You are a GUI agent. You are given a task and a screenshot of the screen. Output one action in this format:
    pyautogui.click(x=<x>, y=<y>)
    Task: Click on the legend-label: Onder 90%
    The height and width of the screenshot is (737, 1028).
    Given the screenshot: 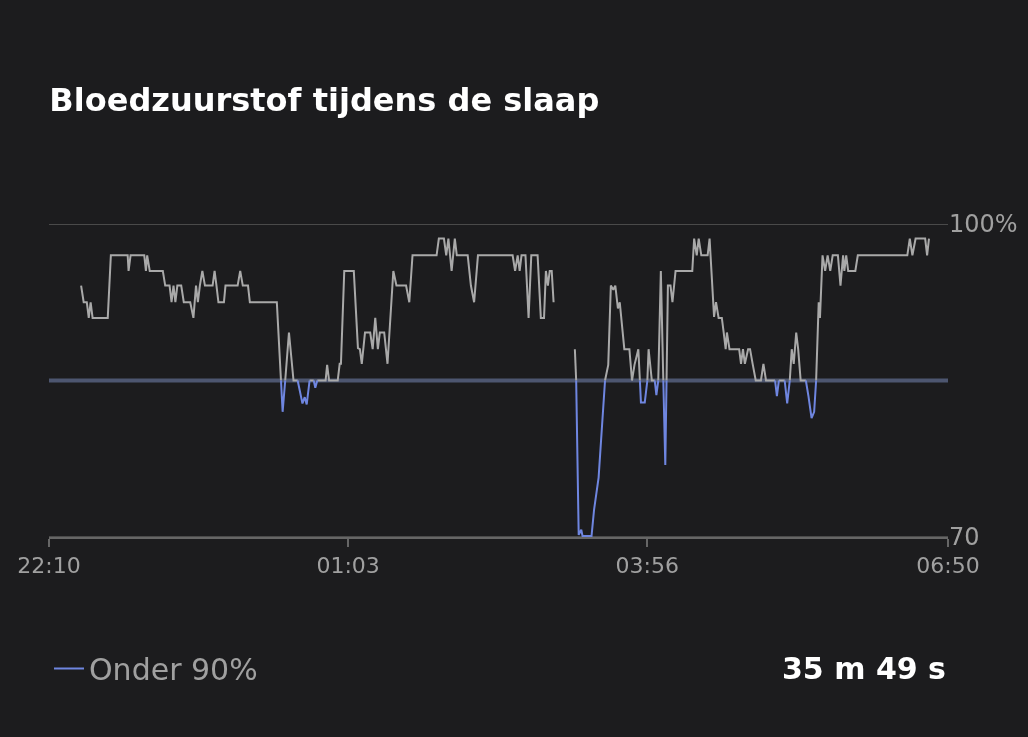 What is the action you would take?
    pyautogui.click(x=173, y=670)
    